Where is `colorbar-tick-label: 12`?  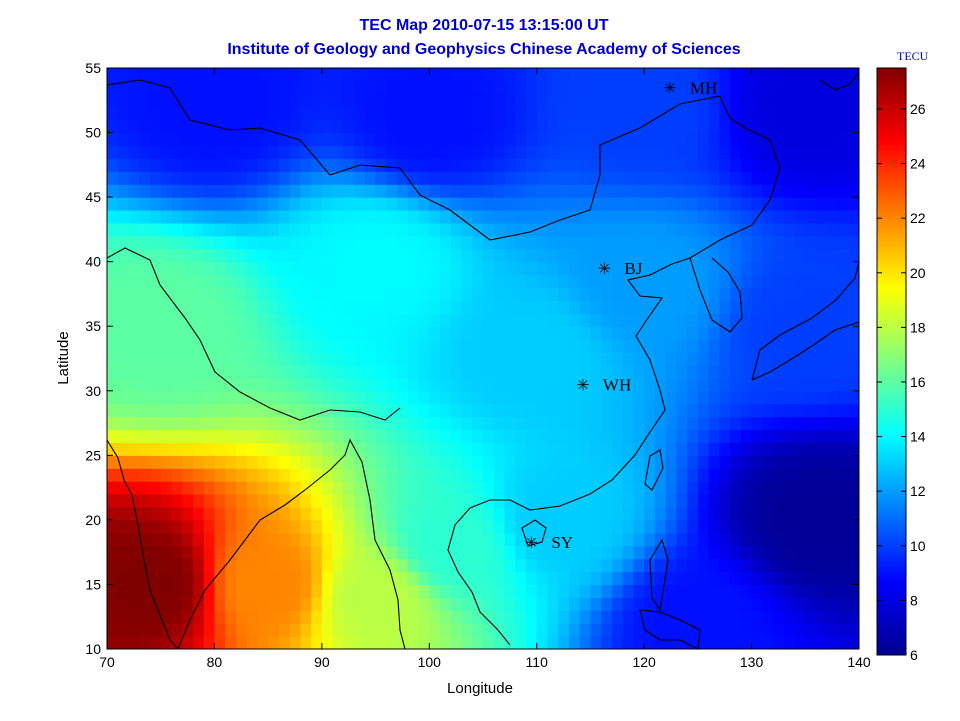 colorbar-tick-label: 12 is located at coordinates (918, 491).